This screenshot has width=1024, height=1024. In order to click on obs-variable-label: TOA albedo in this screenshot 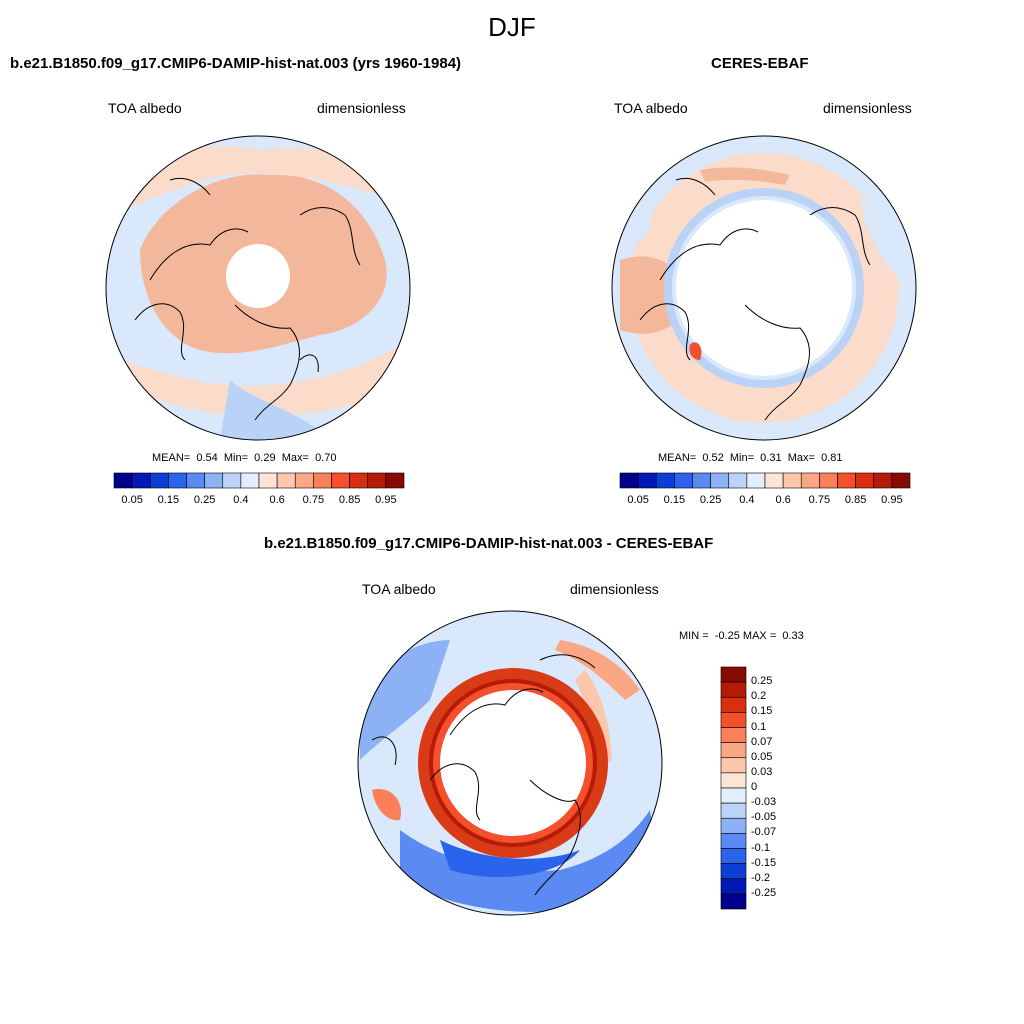, I will do `click(651, 108)`.